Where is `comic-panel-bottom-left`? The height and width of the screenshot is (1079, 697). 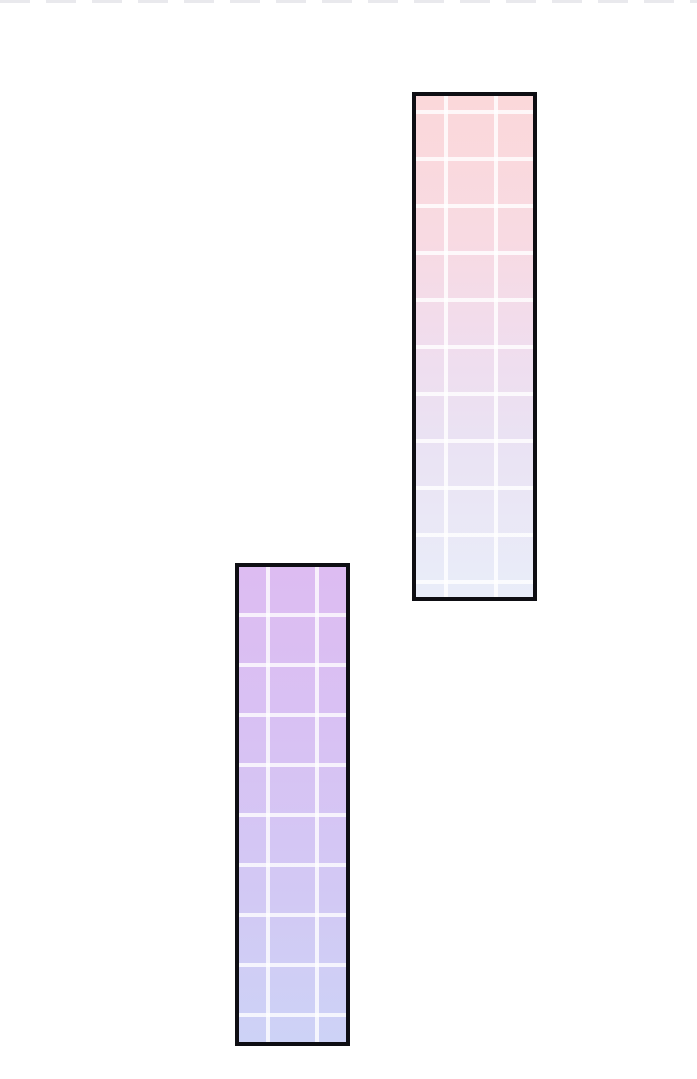
comic-panel-bottom-left is located at coordinates (292, 804).